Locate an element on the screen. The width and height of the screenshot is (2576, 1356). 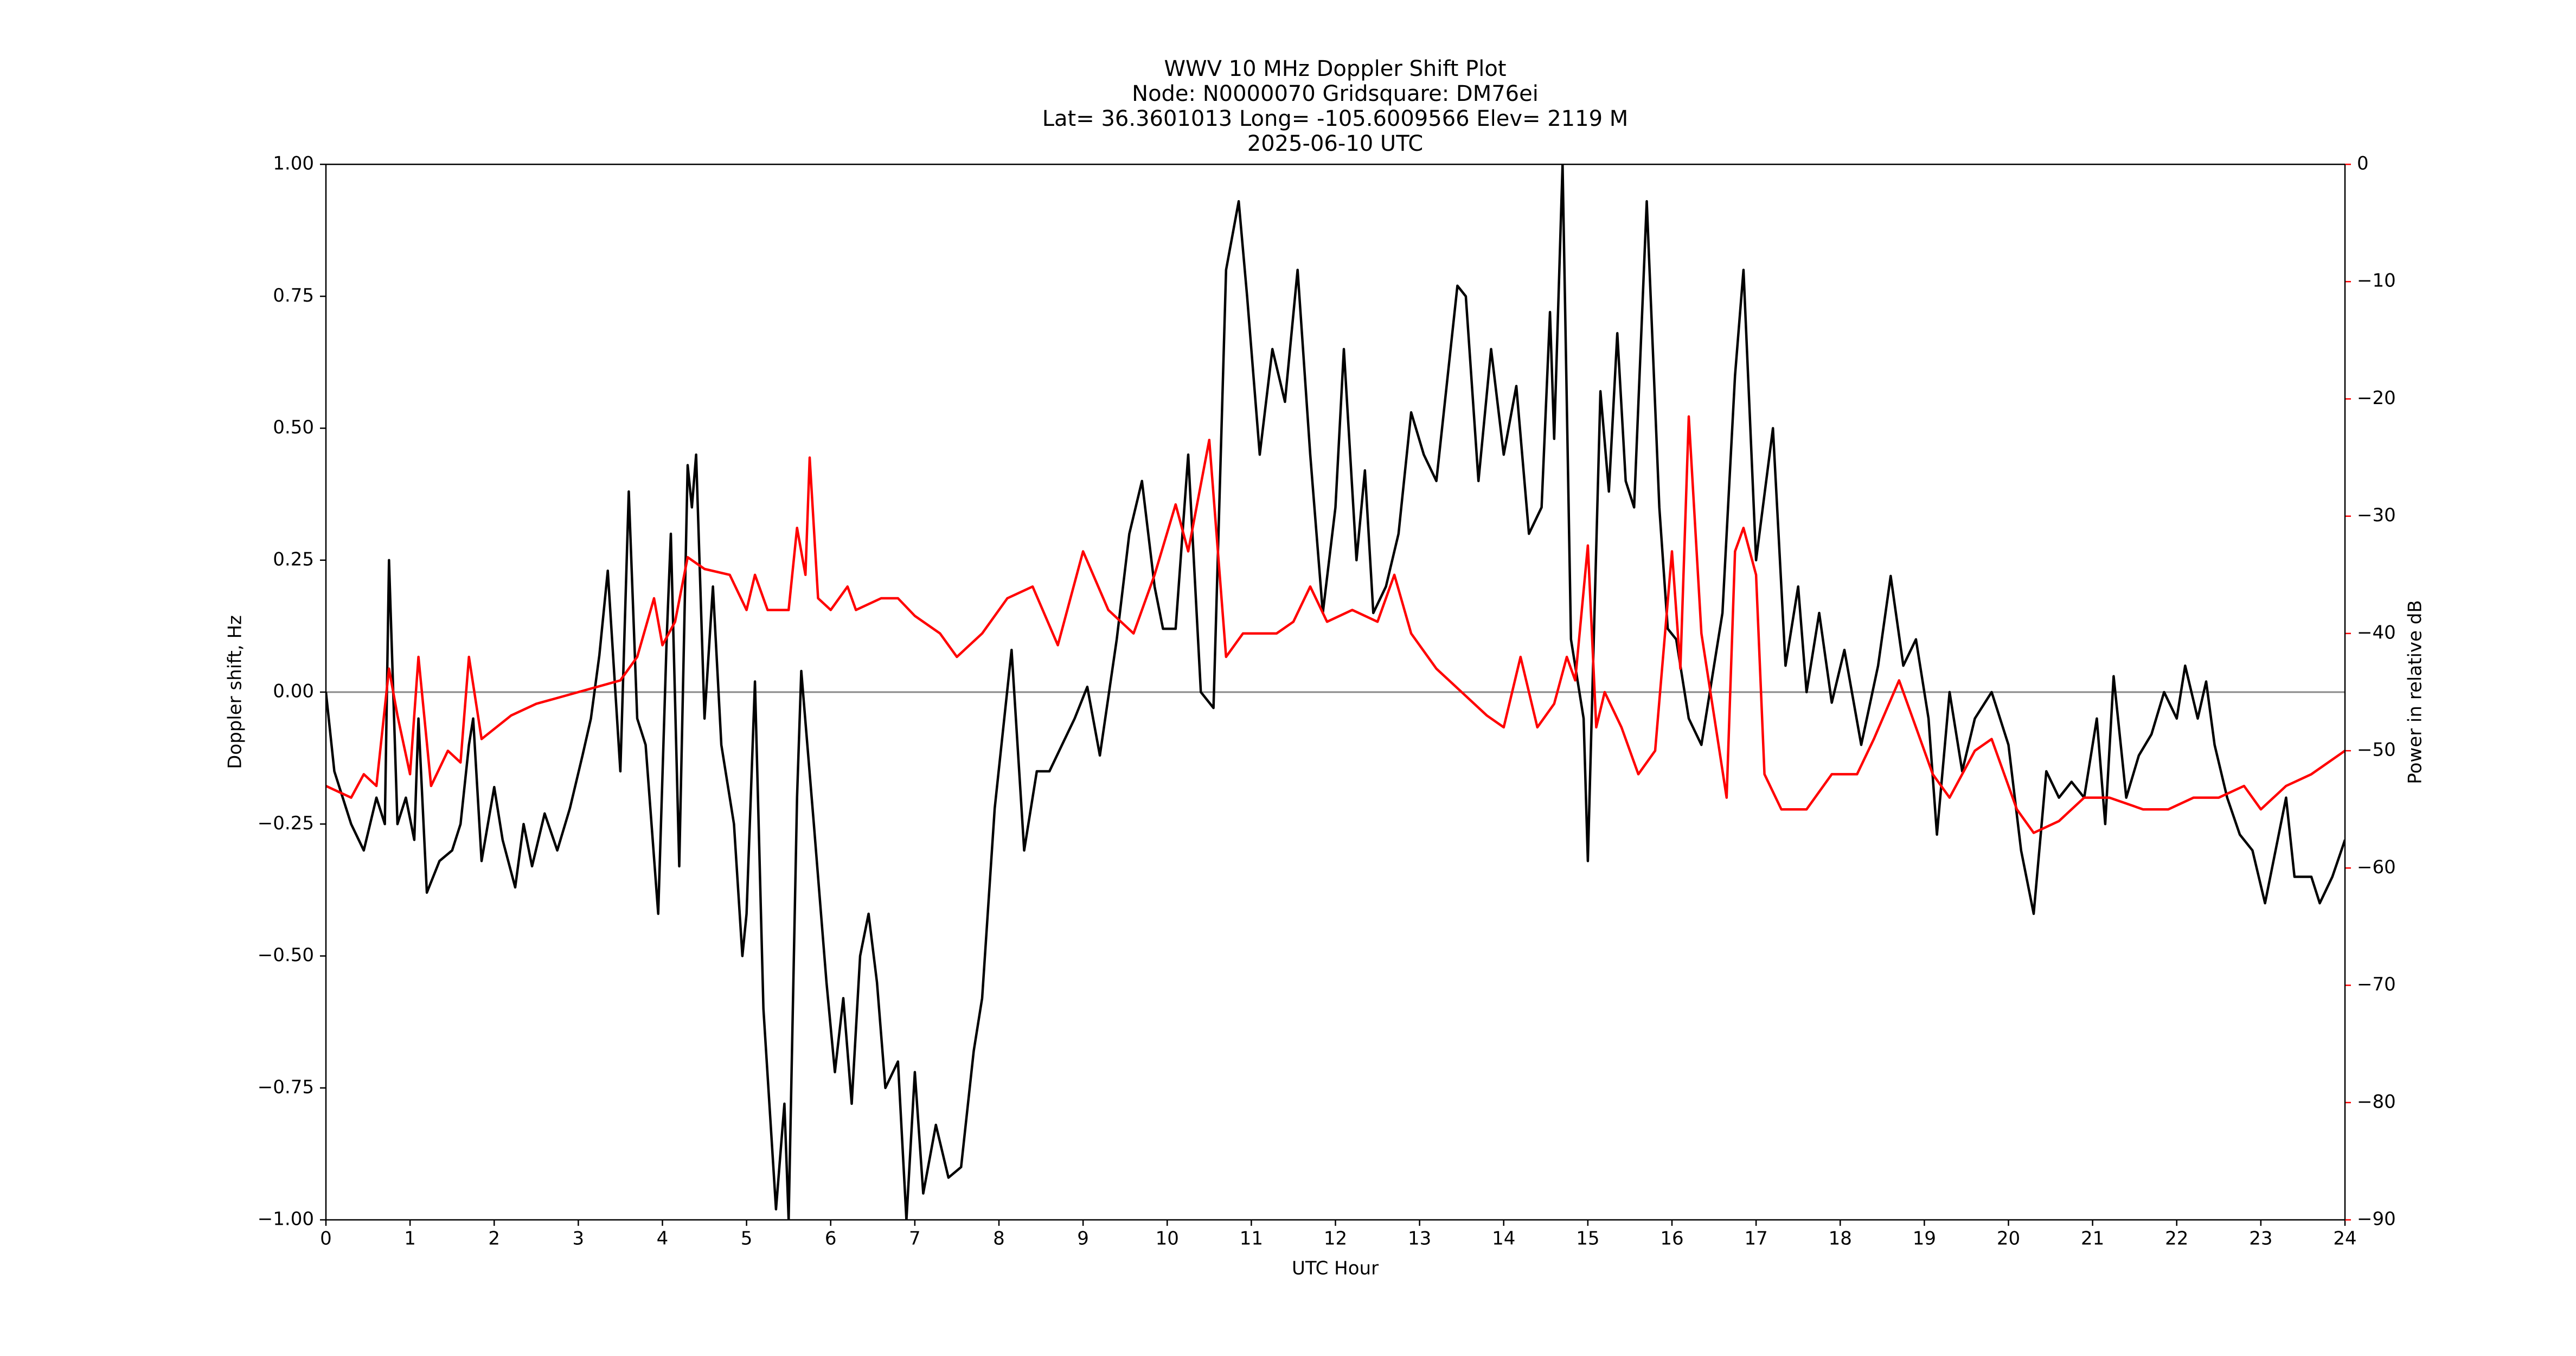
chart-title: WWV 10 MHz Doppler Shift Plot is located at coordinates (1335, 68).